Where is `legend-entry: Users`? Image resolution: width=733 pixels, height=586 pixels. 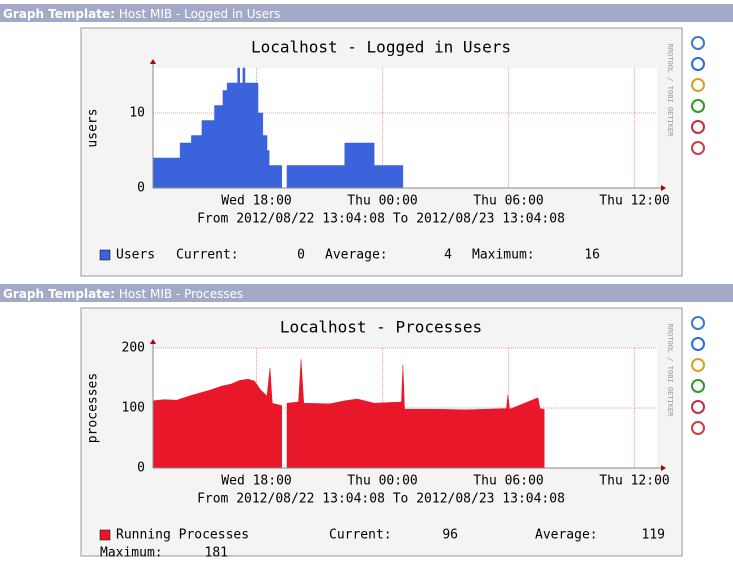 legend-entry: Users is located at coordinates (135, 255).